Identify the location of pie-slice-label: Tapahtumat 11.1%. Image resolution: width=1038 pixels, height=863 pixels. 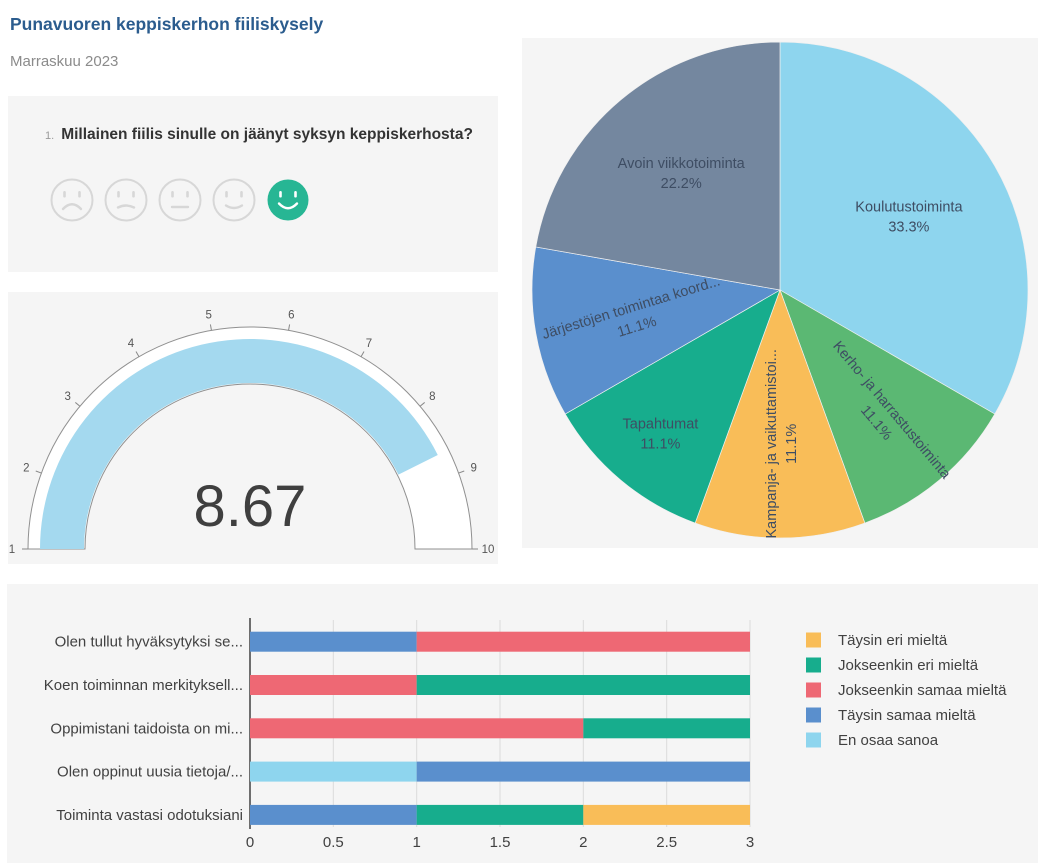
(661, 435).